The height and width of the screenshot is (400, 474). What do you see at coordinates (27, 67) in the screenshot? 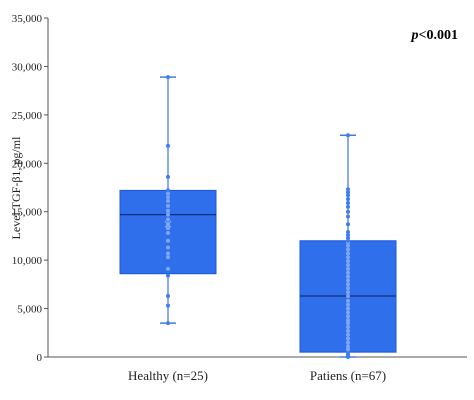
I see `y-tick-label: 30,000` at bounding box center [27, 67].